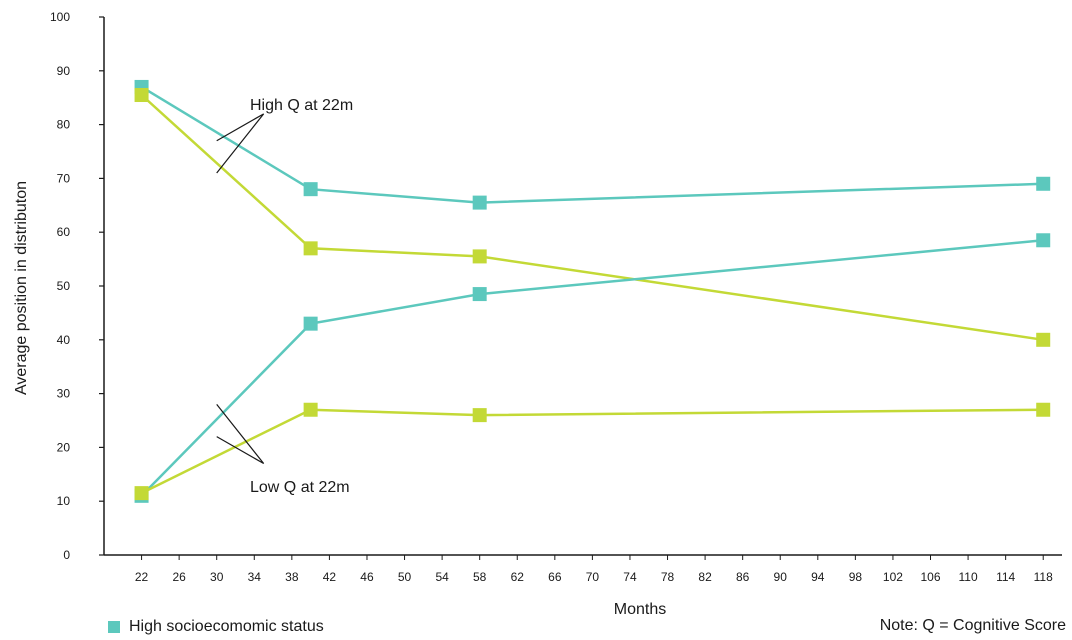  I want to click on y-tick-label: 50, so click(64, 286).